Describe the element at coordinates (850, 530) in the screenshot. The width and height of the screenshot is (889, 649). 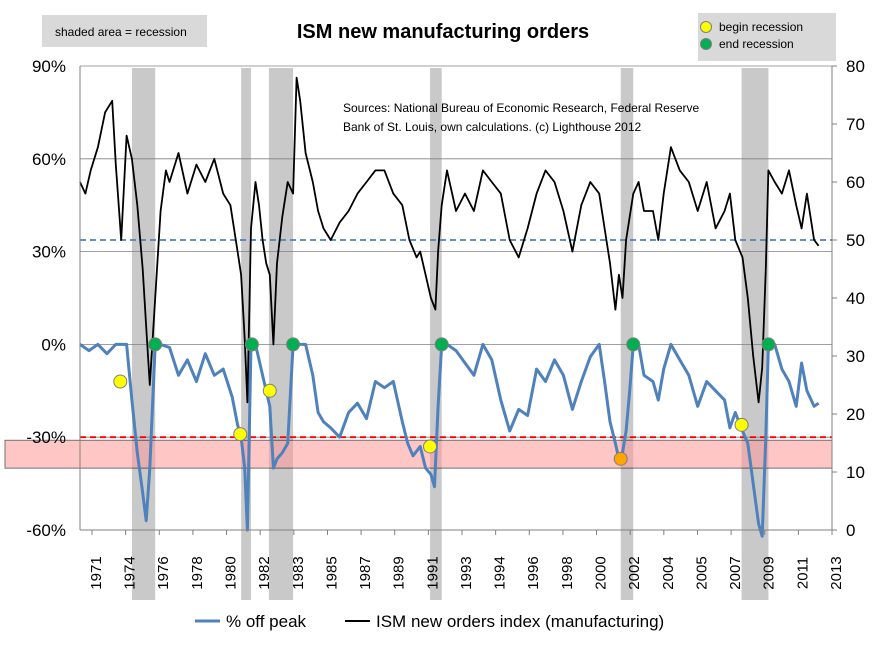
I see `right-tick-label-0: 0` at that location.